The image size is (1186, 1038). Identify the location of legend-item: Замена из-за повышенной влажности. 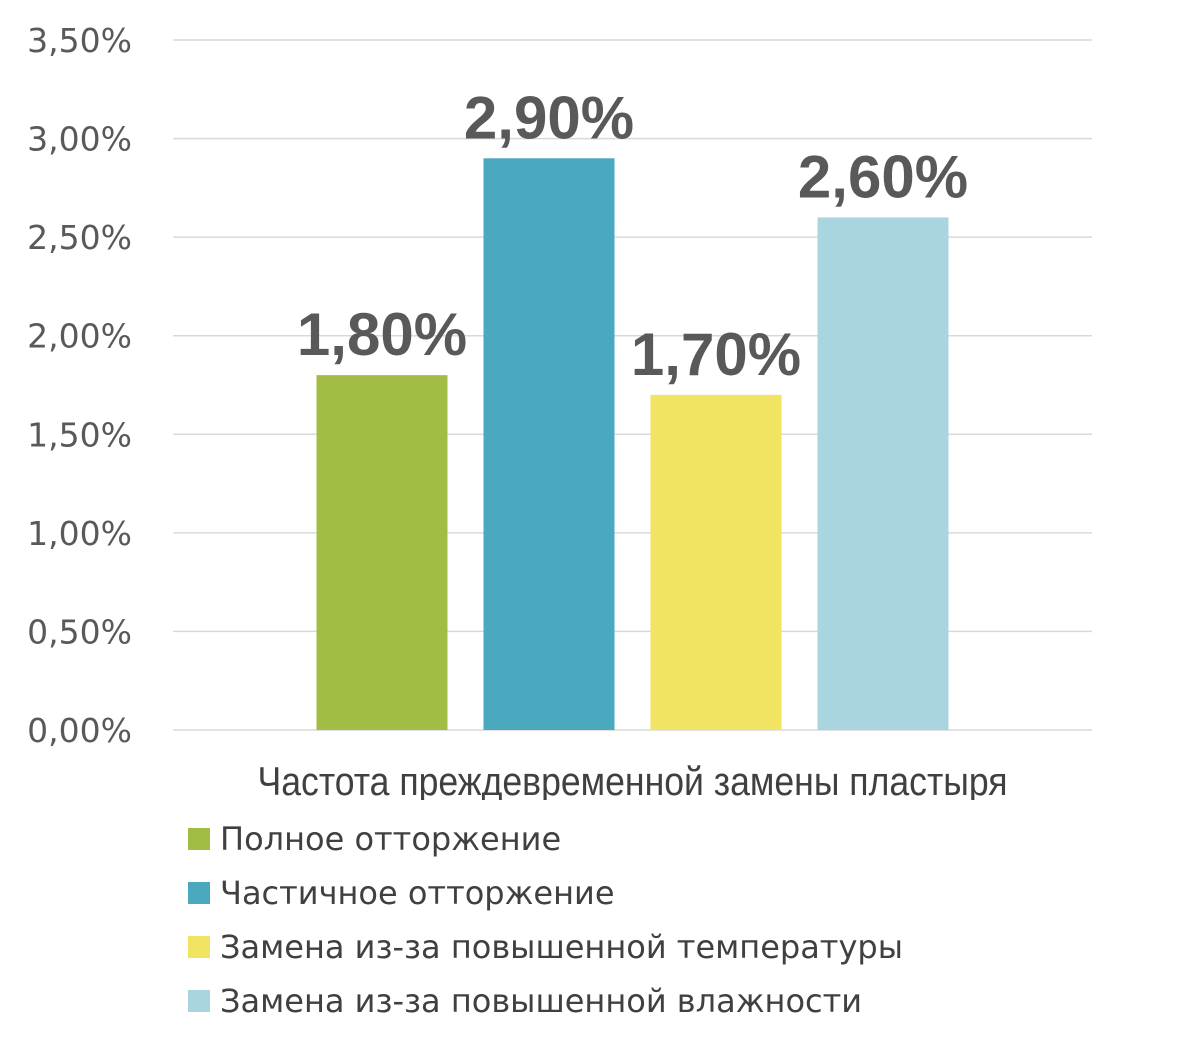
(545, 1001).